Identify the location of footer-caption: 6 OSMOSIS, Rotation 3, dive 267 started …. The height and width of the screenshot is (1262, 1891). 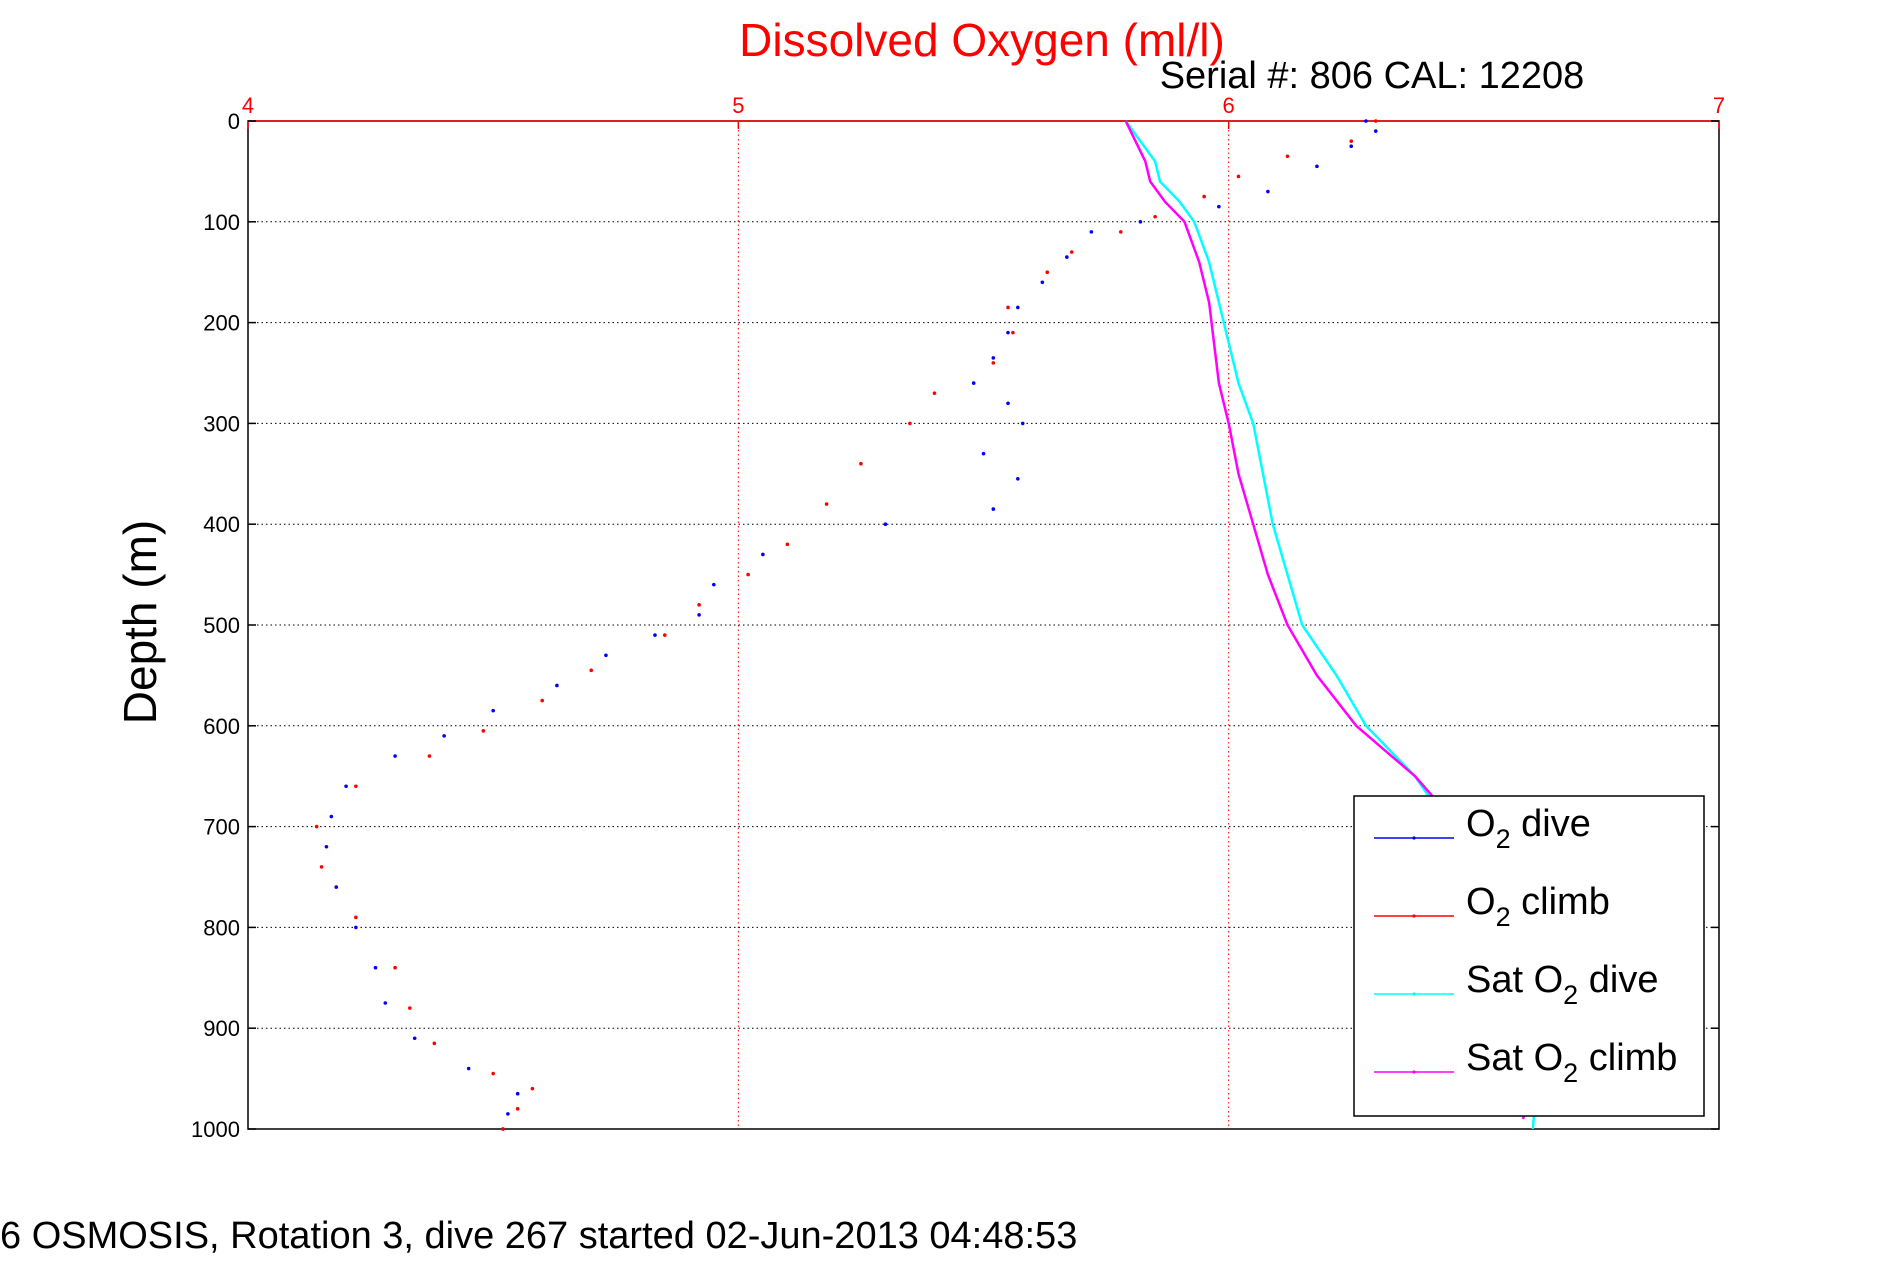
(538, 1236).